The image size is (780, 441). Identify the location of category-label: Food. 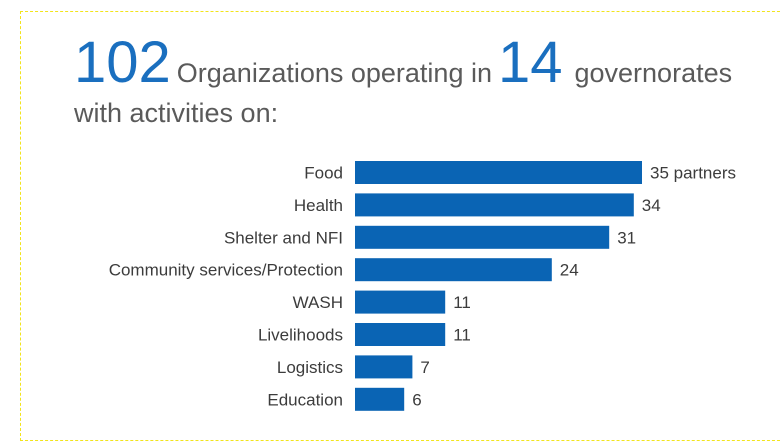
(323, 173).